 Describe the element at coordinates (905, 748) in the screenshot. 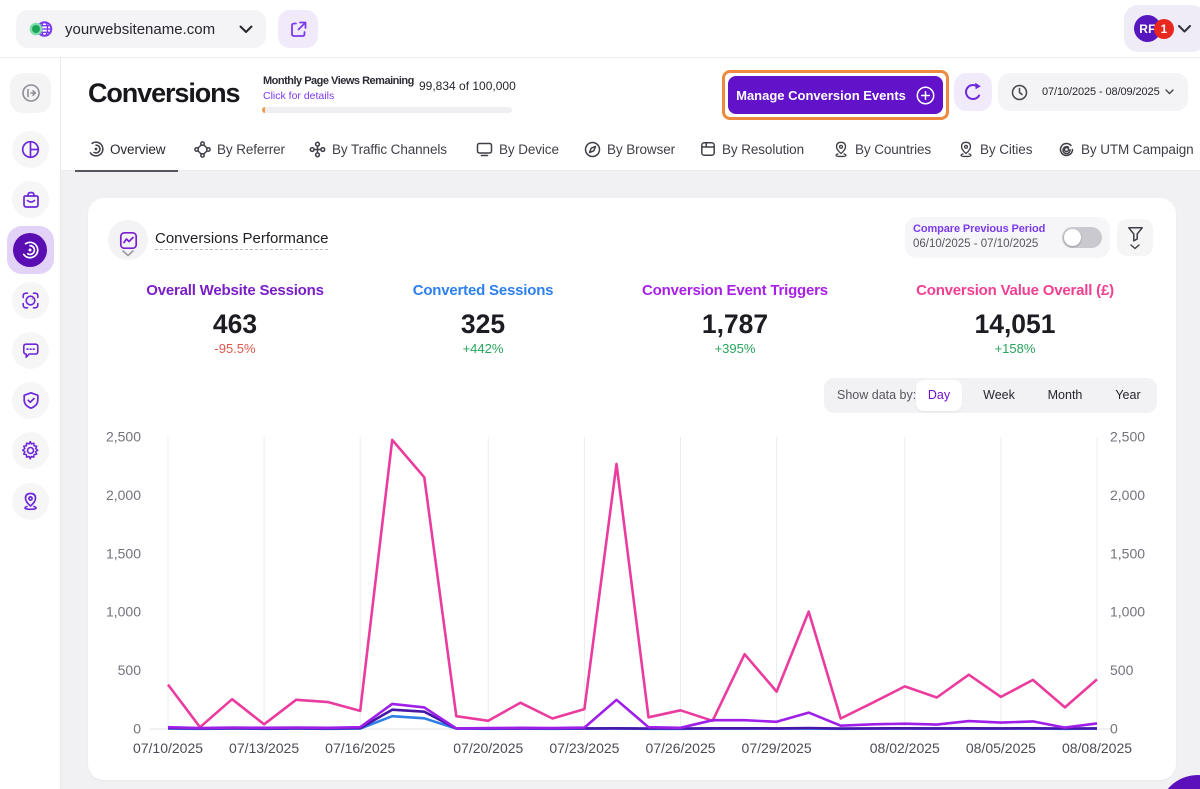

I see `svg-text: 08/02/2025` at that location.